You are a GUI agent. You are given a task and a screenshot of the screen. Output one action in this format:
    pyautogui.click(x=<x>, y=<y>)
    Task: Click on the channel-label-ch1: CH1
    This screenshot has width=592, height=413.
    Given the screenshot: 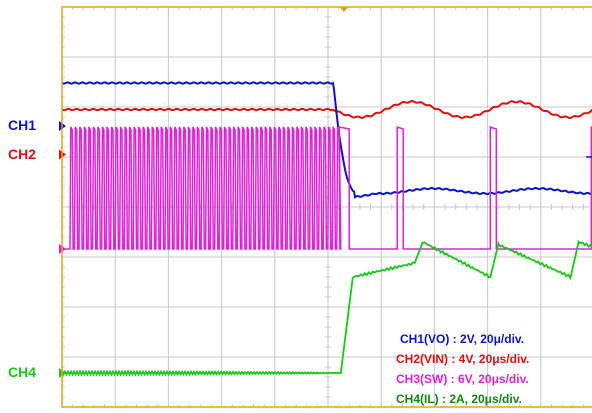 What is the action you would take?
    pyautogui.click(x=22, y=125)
    